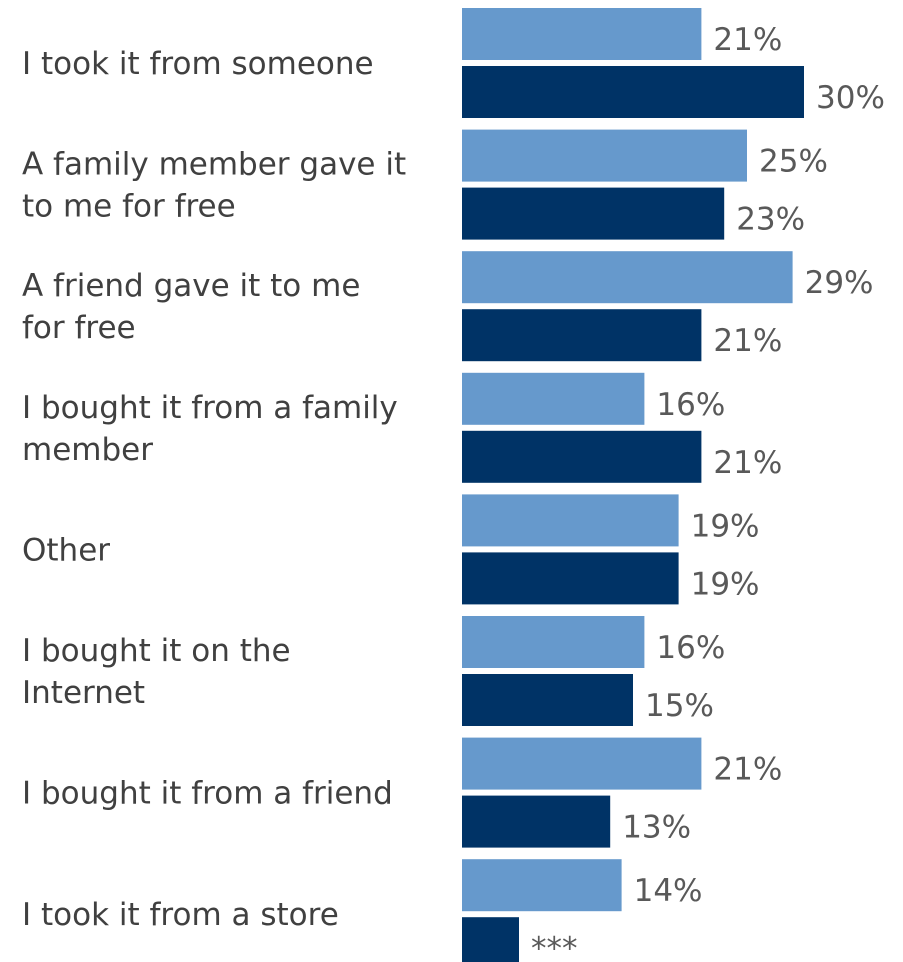  What do you see at coordinates (198, 64) in the screenshot?
I see `category-label-1-line-1: I took it from someone` at bounding box center [198, 64].